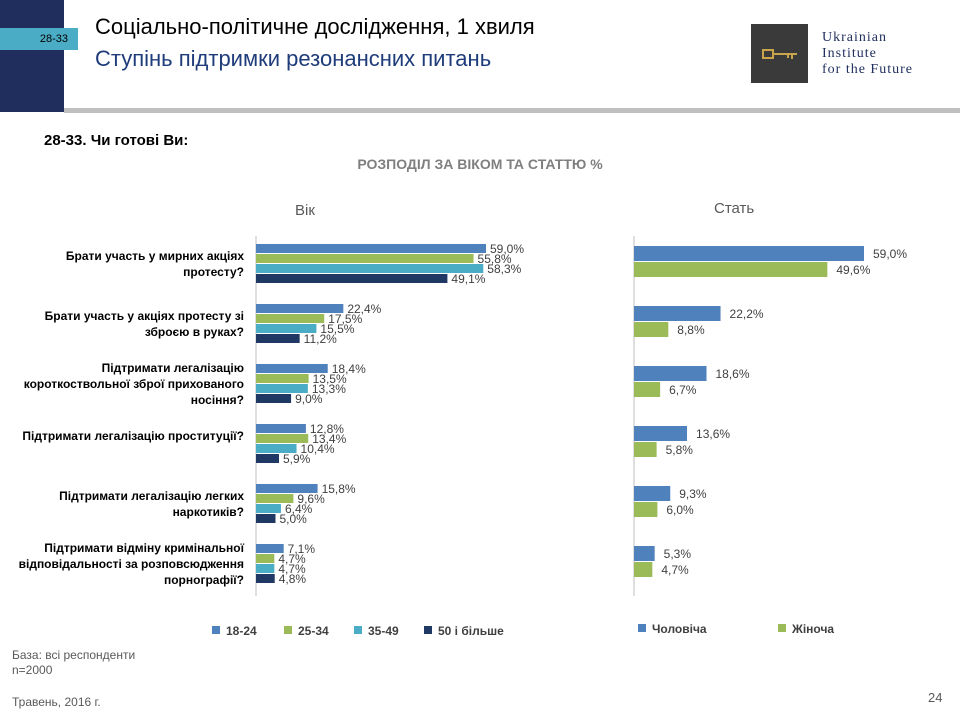 The width and height of the screenshot is (960, 720). I want to click on age-legend-label-1: 18-24, so click(241, 631).